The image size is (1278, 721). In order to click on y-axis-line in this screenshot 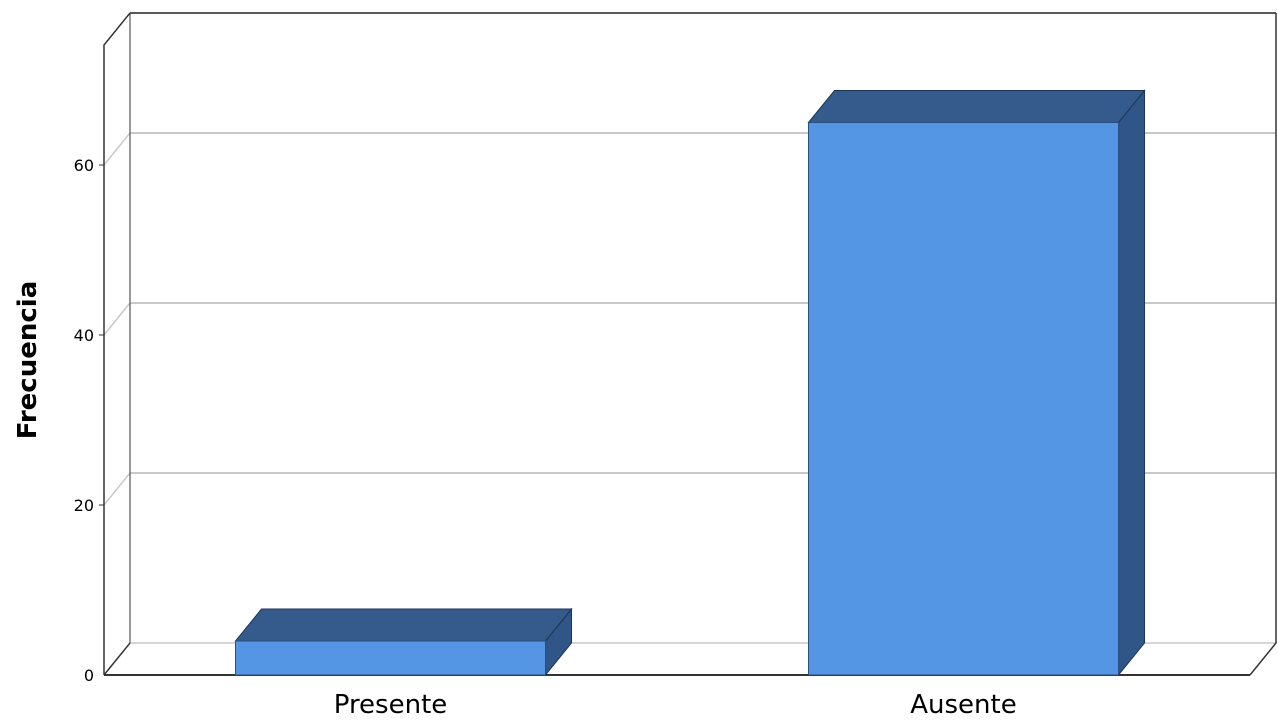, I will do `click(117, 343)`.